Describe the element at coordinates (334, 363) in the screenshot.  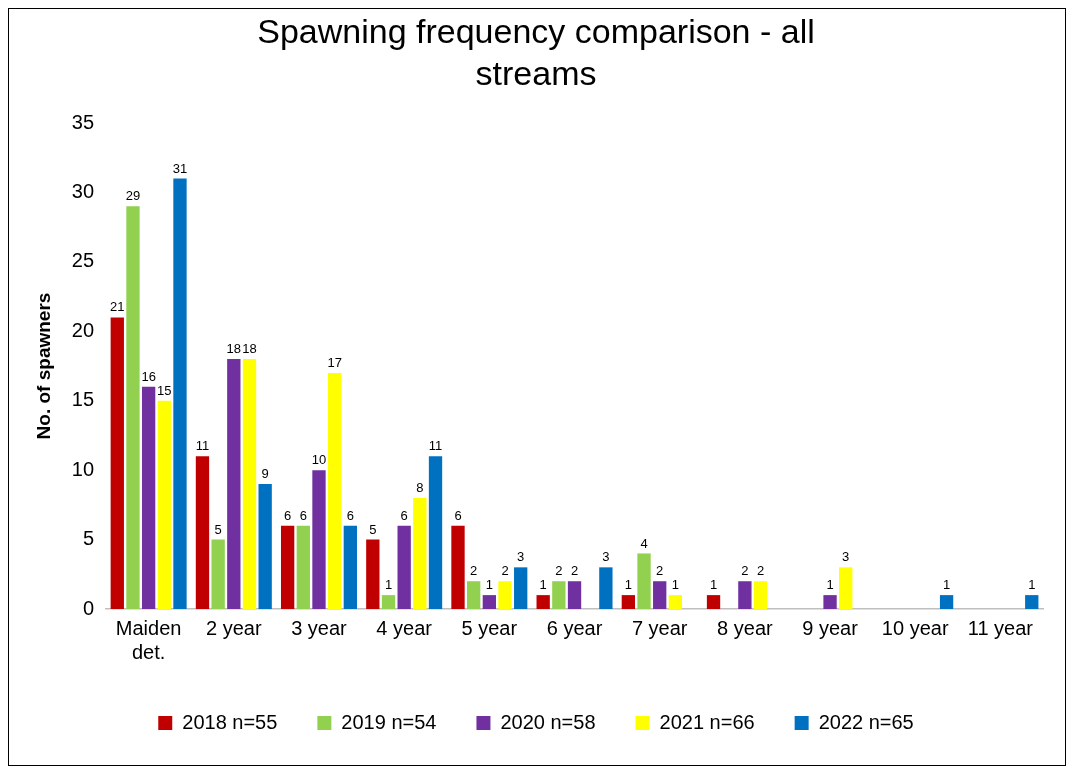
I see `data-label: 17` at that location.